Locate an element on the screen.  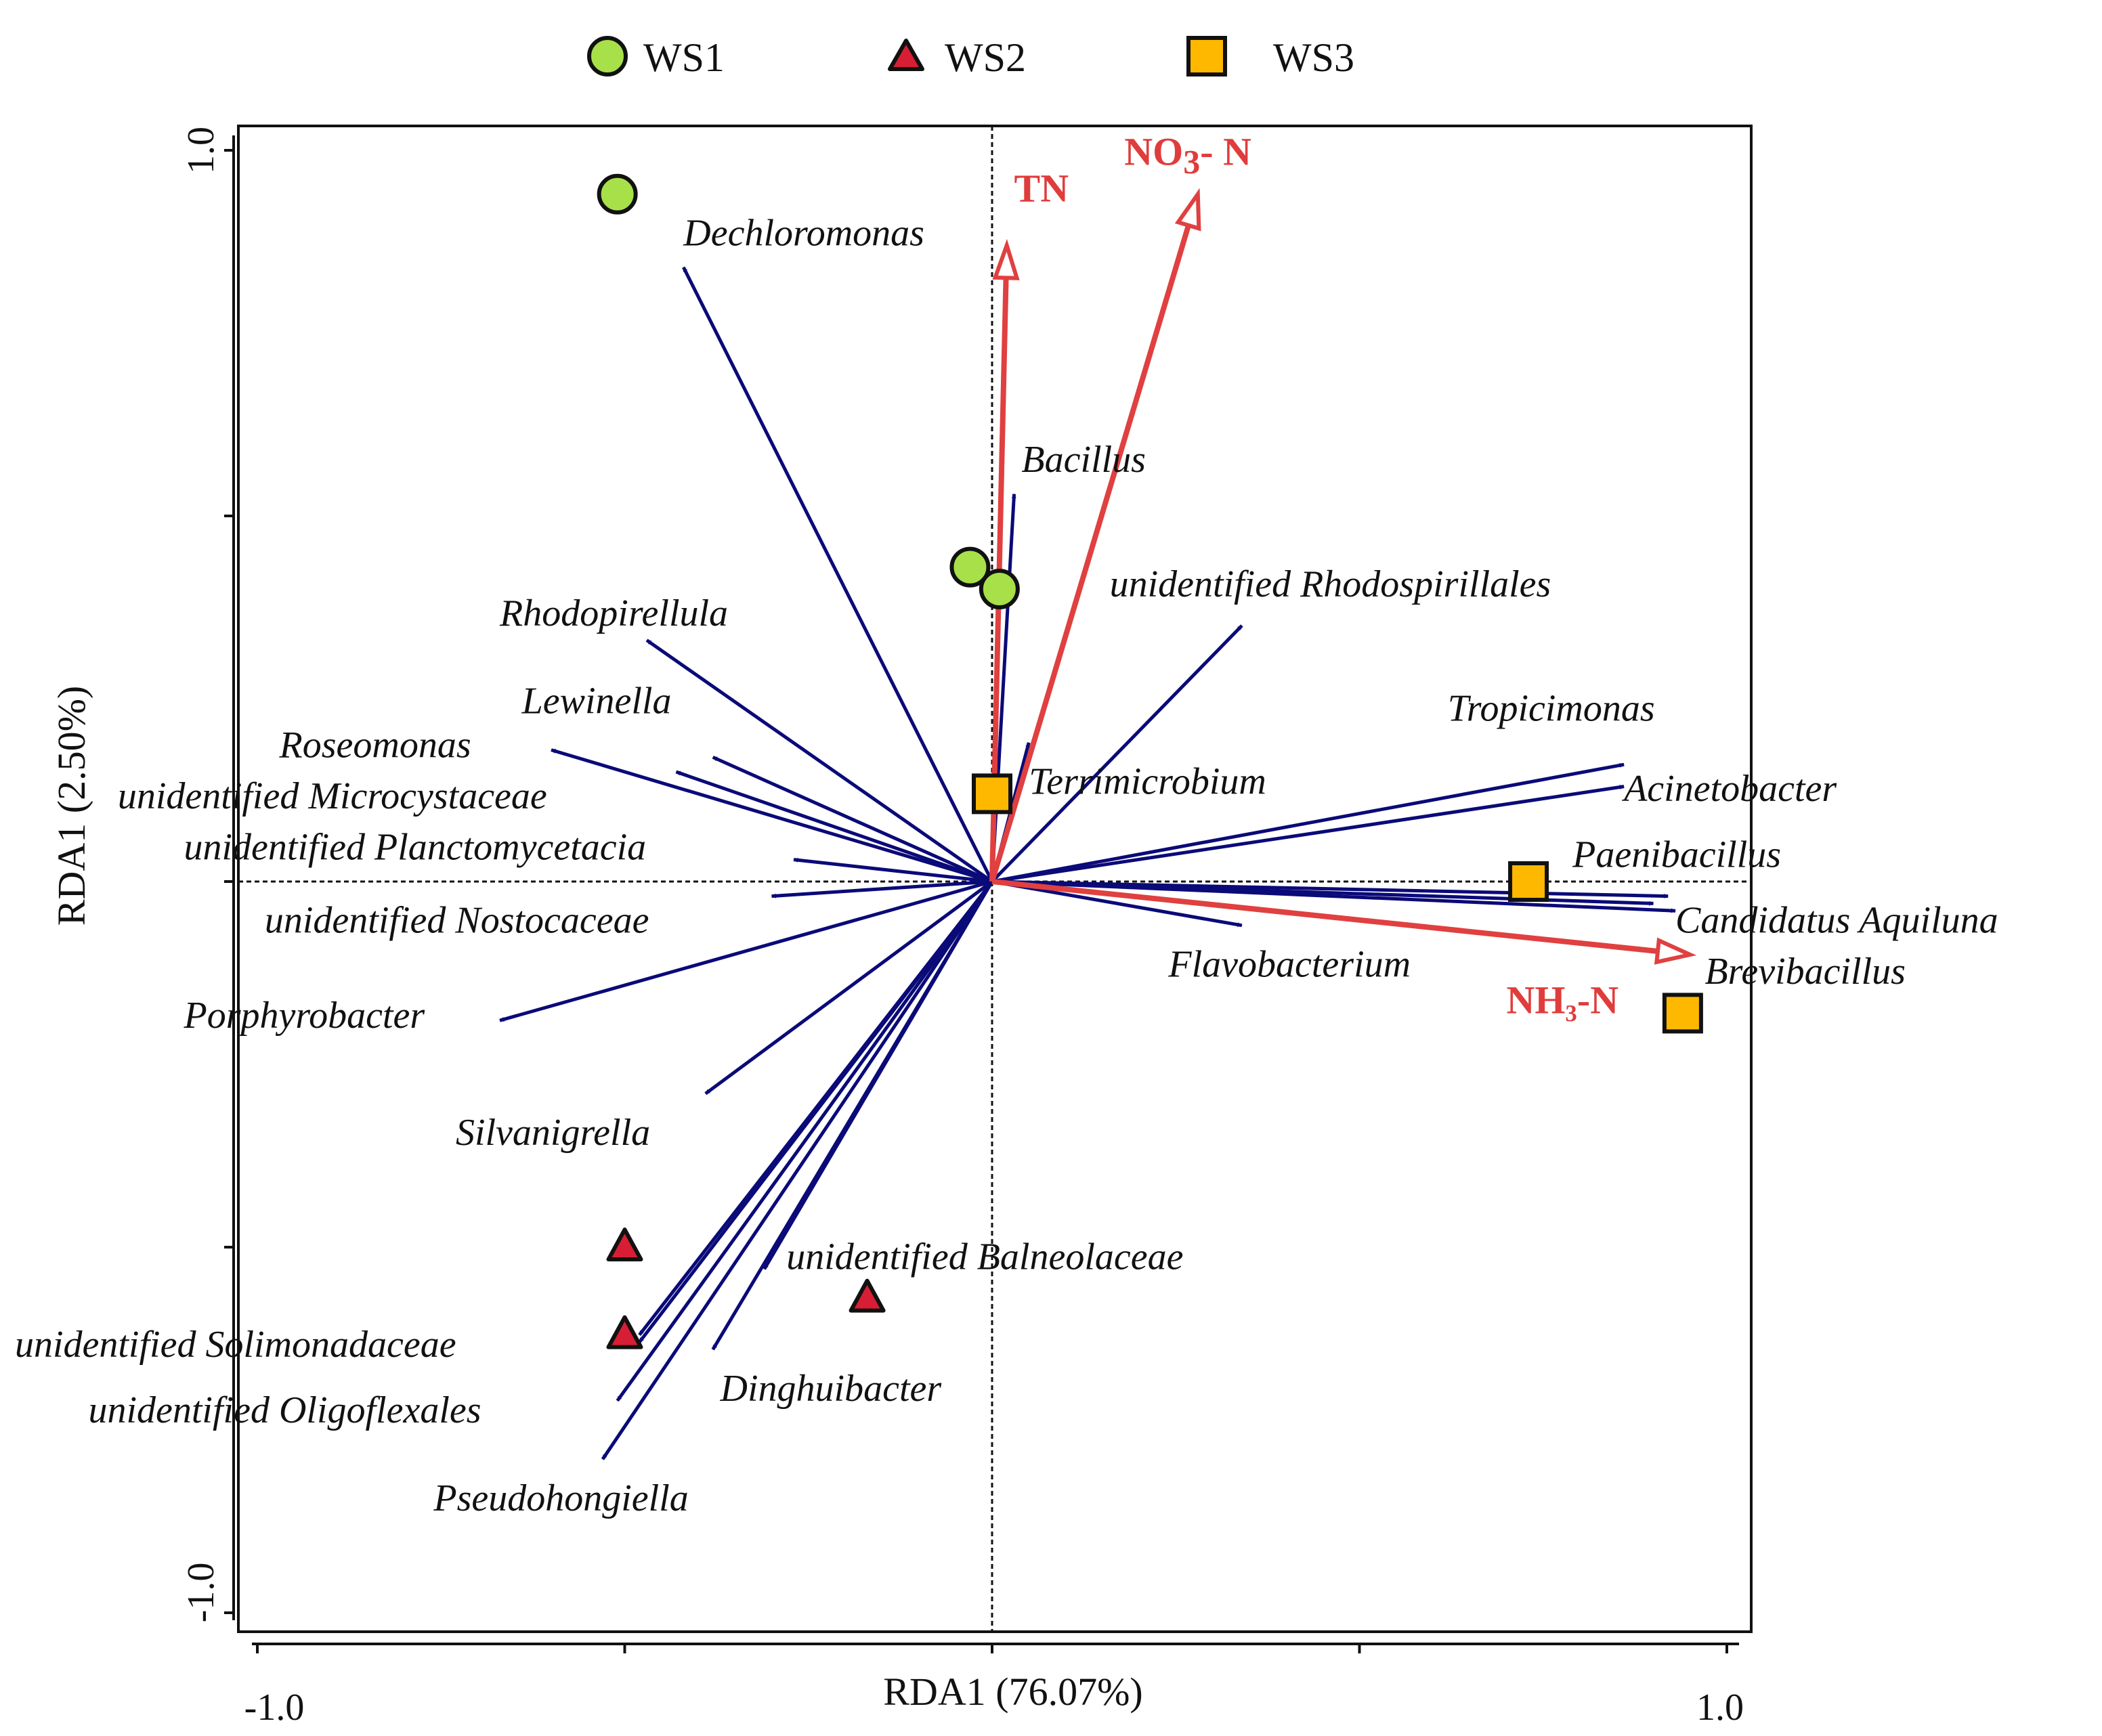
legend-ws2-label: WS2 is located at coordinates (986, 57).